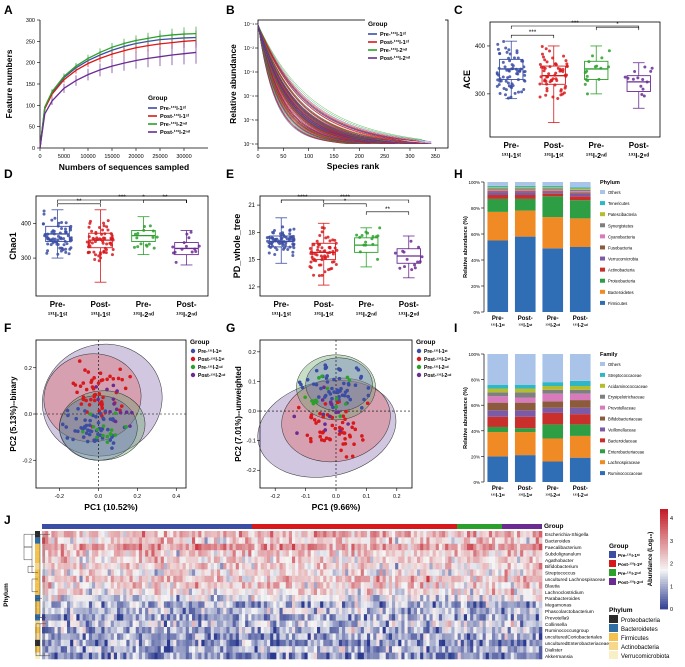 The width and height of the screenshot is (685, 667). Describe the element at coordinates (324, 304) in the screenshot. I see `x-tick-label: Post-` at that location.